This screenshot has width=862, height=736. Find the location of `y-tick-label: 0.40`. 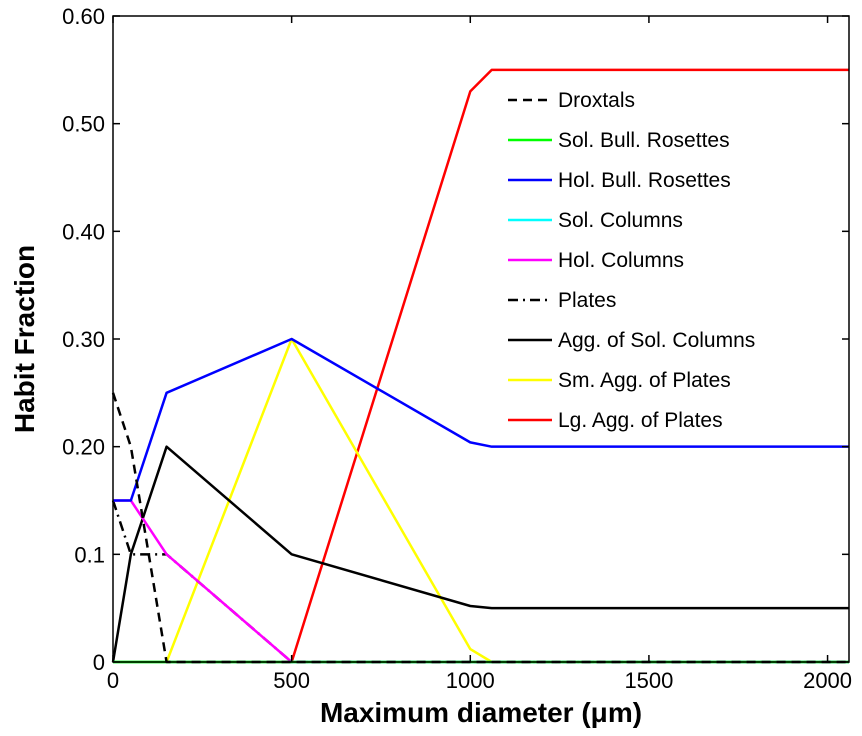

y-tick-label: 0.40 is located at coordinates (83, 231).